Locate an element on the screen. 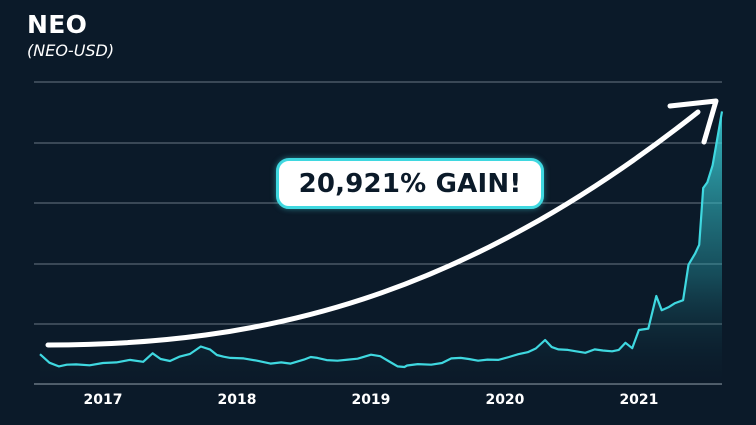 The width and height of the screenshot is (756, 425). x-tick-label: 2020 is located at coordinates (504, 400).